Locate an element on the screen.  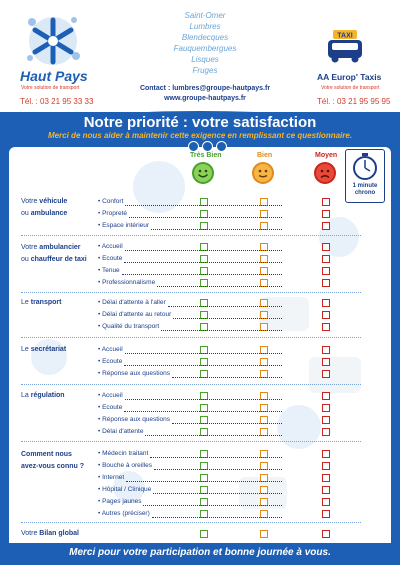
checkbox-good is located at coordinates (204, 534).